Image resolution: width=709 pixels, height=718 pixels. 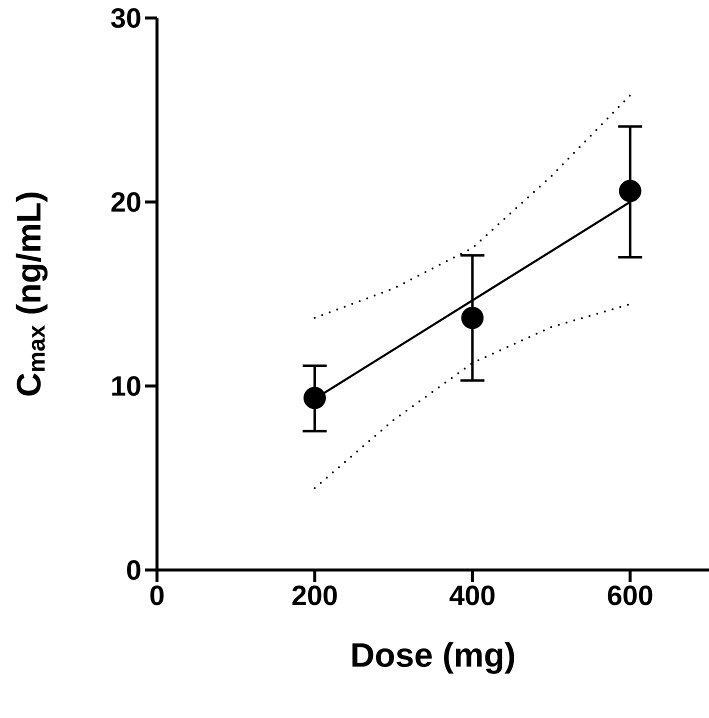 What do you see at coordinates (133, 570) in the screenshot?
I see `y-tick-label: 0` at bounding box center [133, 570].